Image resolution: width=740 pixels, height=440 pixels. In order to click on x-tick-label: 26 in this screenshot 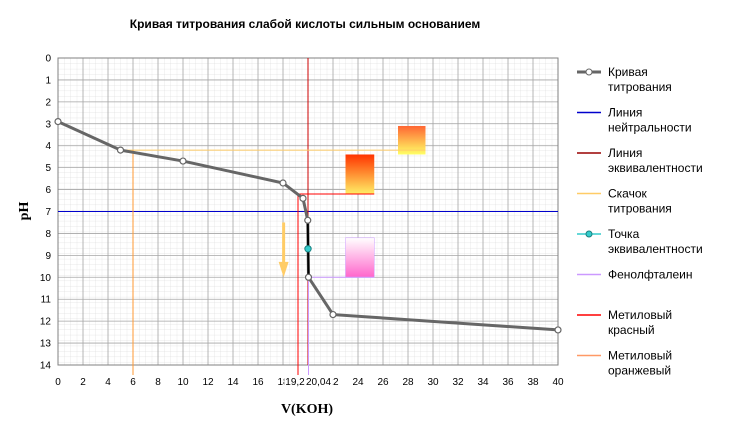, I will do `click(383, 382)`.